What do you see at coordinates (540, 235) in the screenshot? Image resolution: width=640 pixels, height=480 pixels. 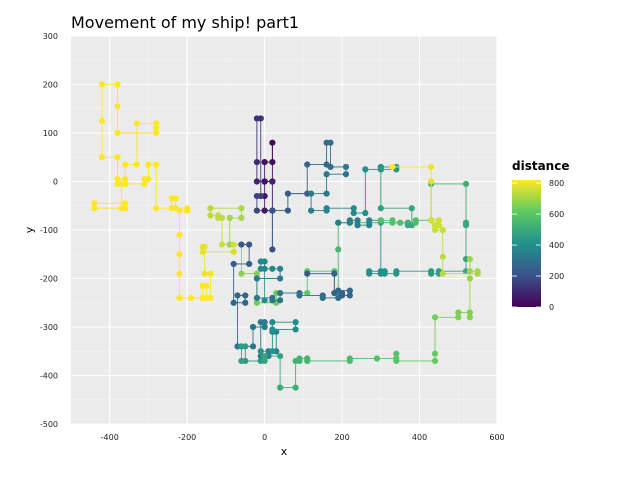 I see `legend: distance 0 200 400 600 800` at bounding box center [540, 235].